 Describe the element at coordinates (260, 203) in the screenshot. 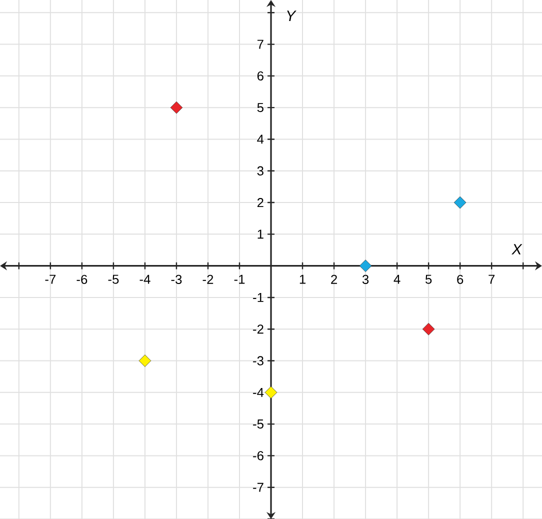

I see `y-tick-label: 2` at that location.